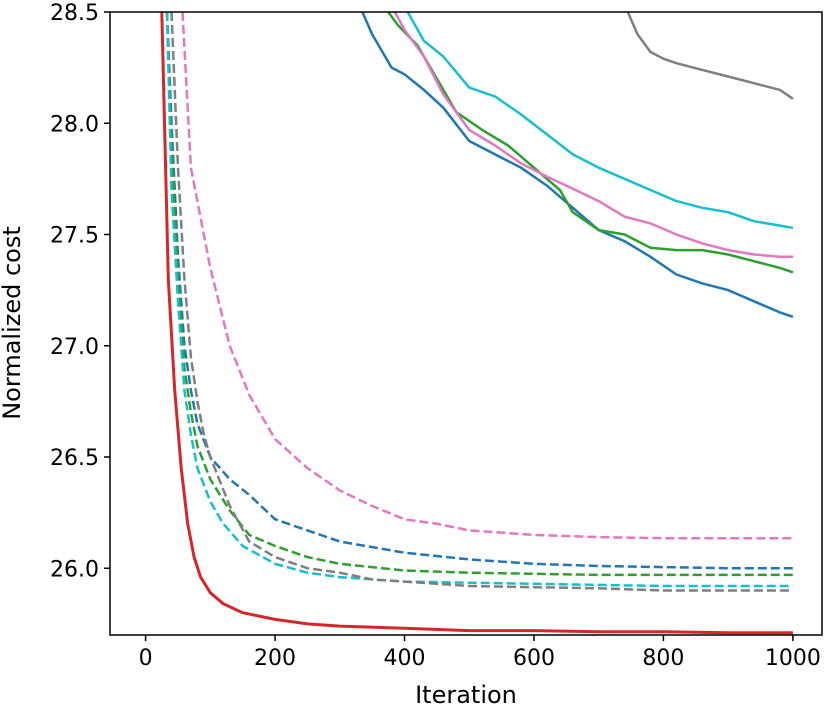 The image size is (830, 708). What do you see at coordinates (74, 13) in the screenshot?
I see `y-tick-label: 28.5` at bounding box center [74, 13].